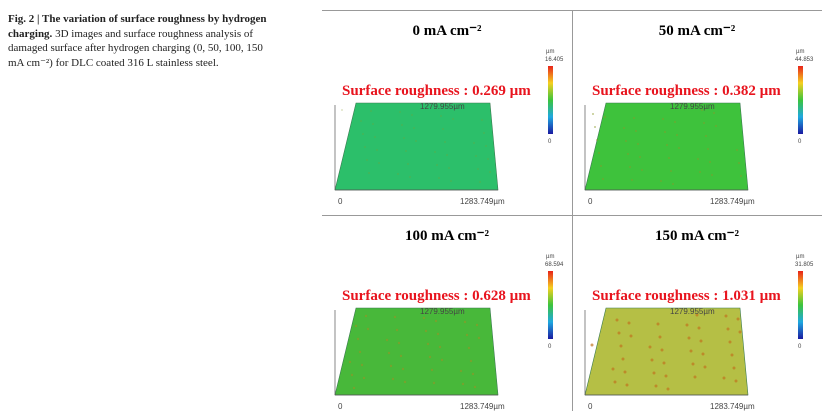  What do you see at coordinates (804, 265) in the screenshot?
I see `scale-max: 31.805` at bounding box center [804, 265].